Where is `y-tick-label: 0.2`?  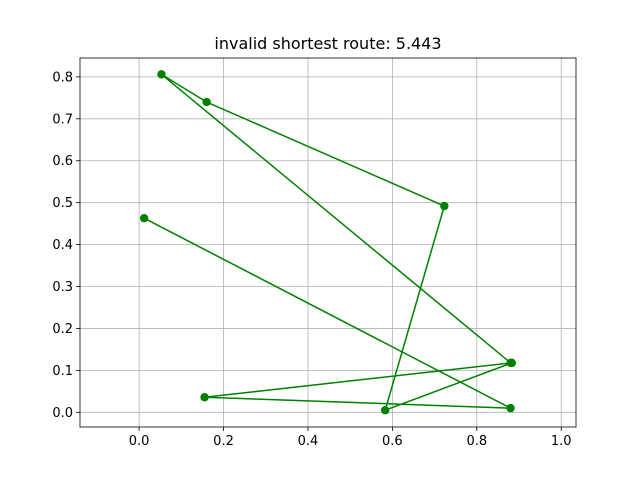
y-tick-label: 0.2 is located at coordinates (62, 329).